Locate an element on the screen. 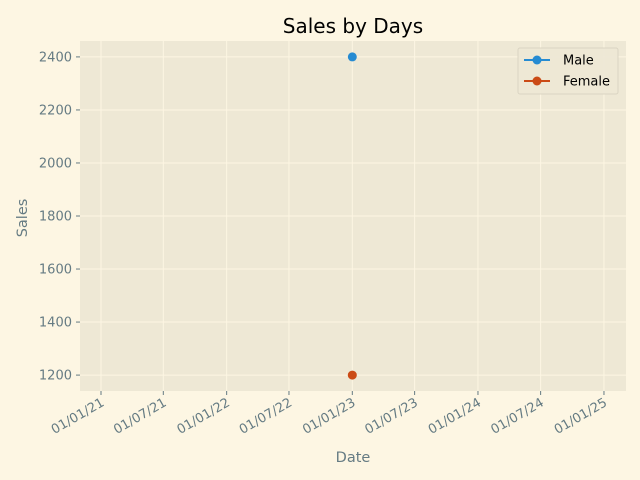  y-tick-label: 2000 is located at coordinates (55, 163).